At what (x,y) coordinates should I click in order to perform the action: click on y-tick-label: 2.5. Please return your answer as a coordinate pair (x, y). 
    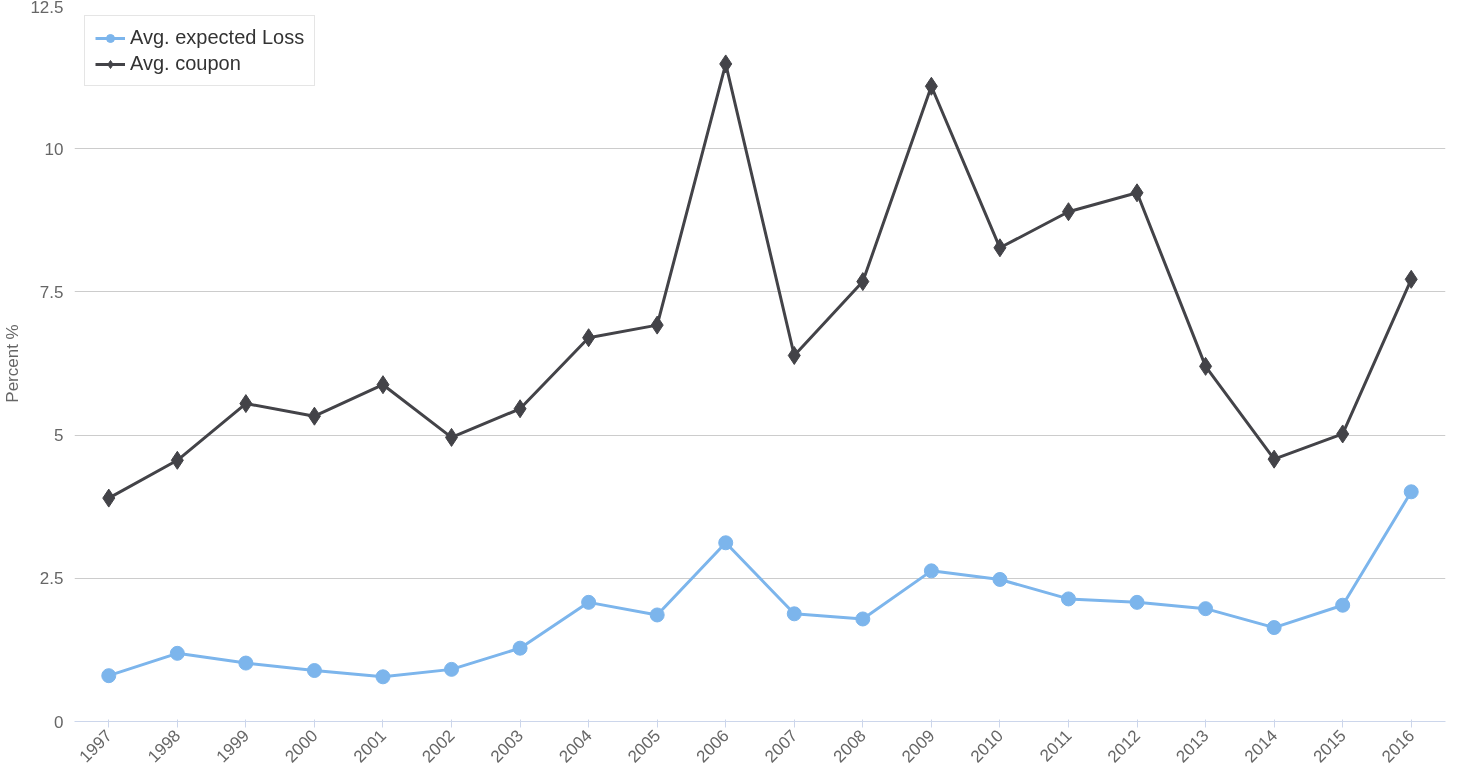
    Looking at the image, I should click on (51, 579).